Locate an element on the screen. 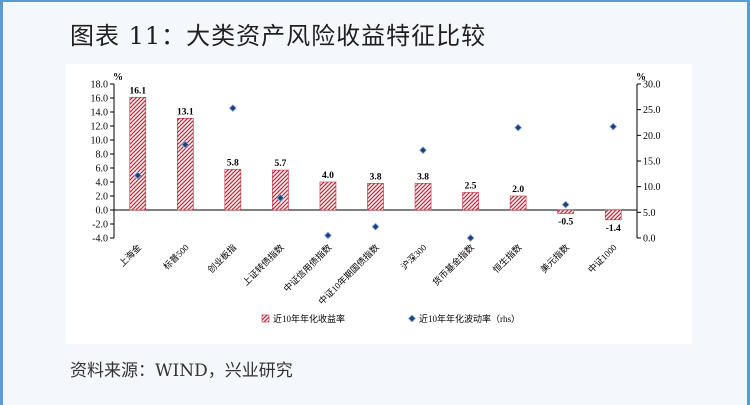 The height and width of the screenshot is (405, 750). bar-value-label: 5.7 is located at coordinates (280, 164).